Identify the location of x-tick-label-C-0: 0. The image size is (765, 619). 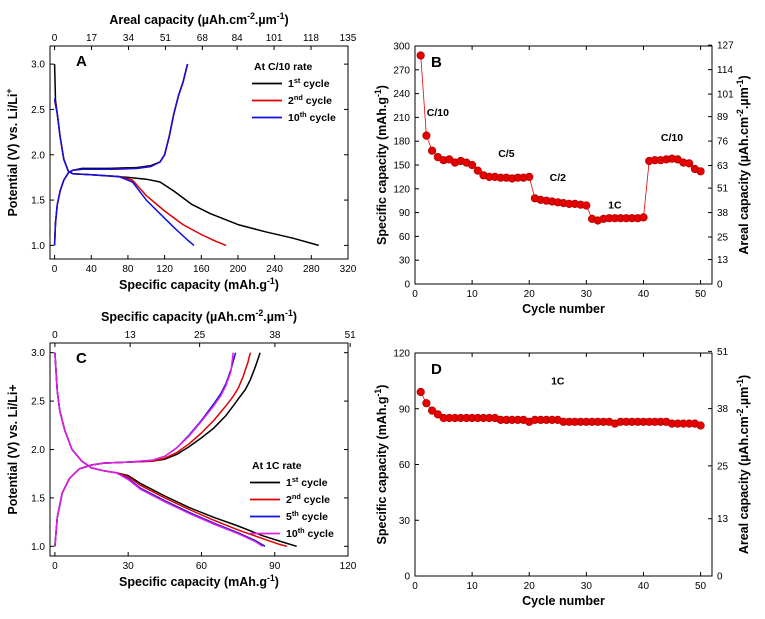
(55, 566).